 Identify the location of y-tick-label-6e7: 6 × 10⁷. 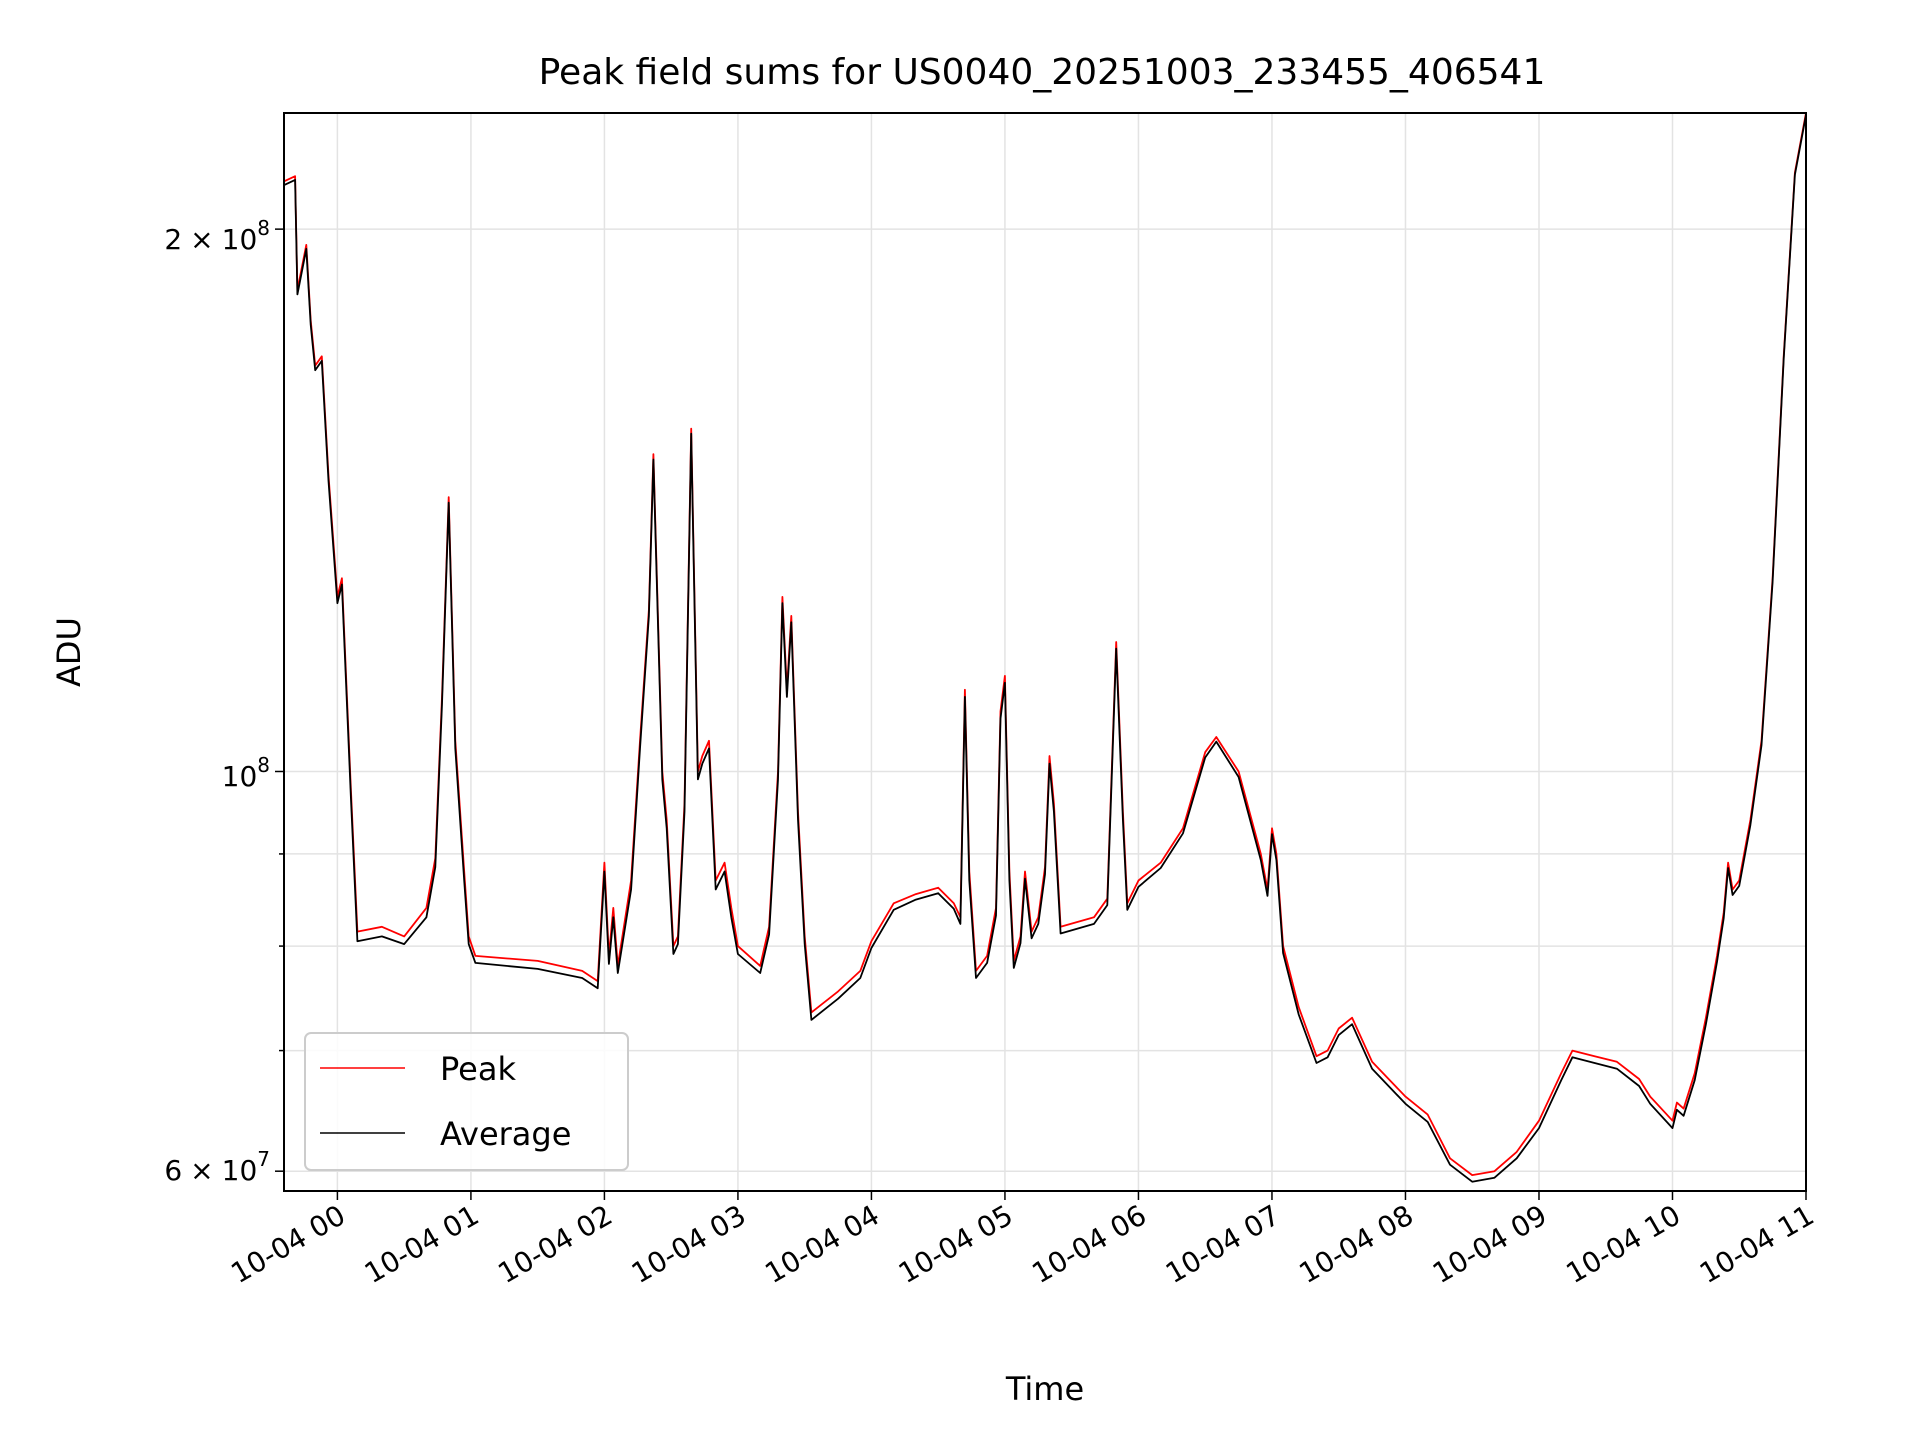
(217, 1167).